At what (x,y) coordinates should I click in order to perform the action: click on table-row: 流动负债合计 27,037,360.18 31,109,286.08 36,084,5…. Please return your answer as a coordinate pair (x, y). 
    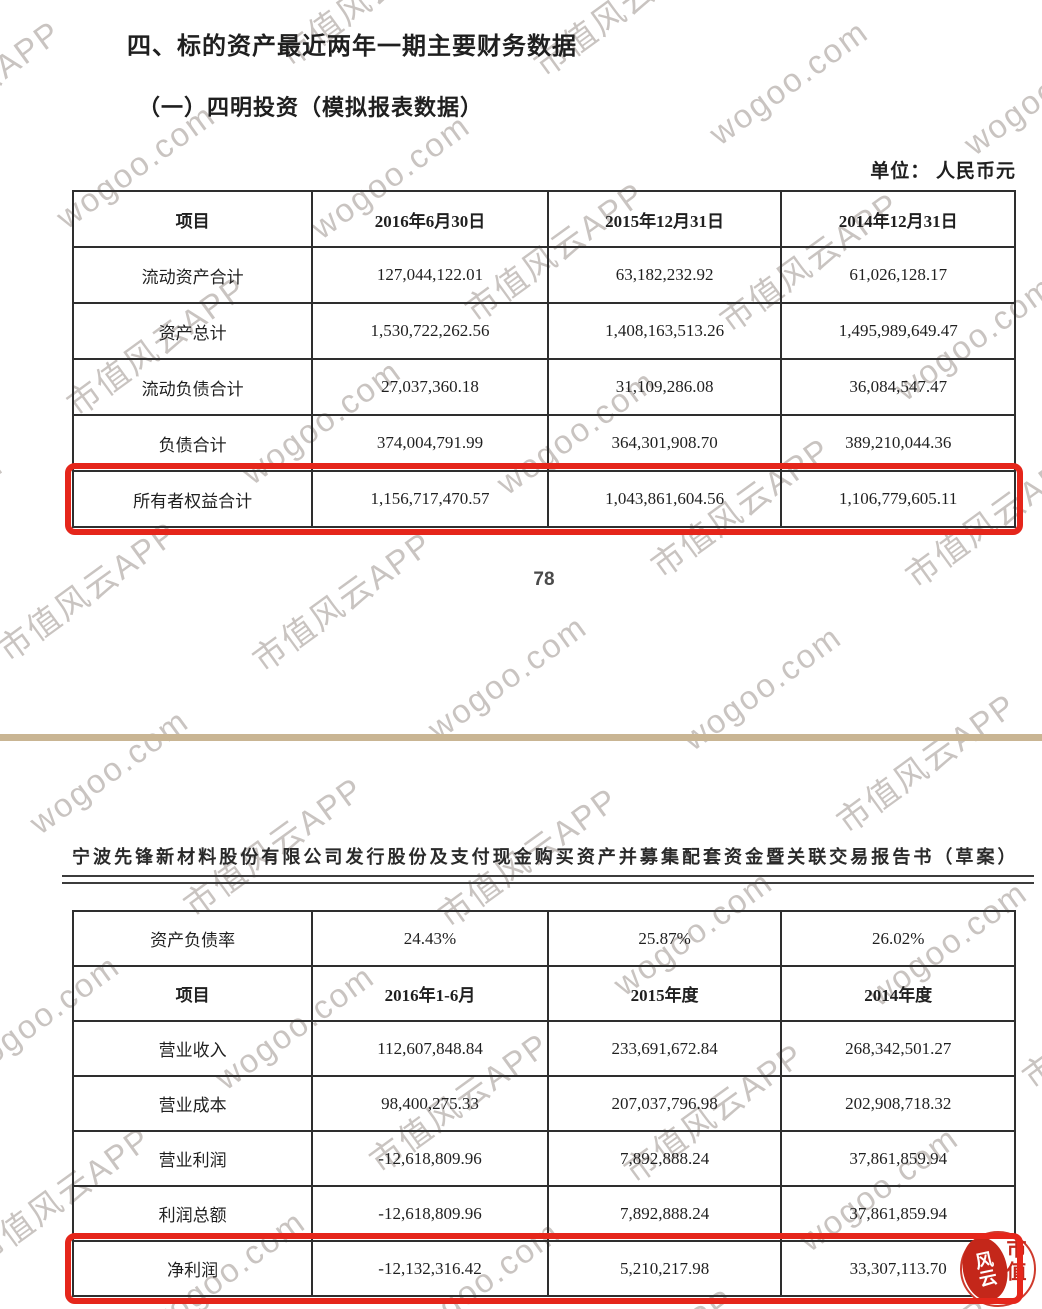
    Looking at the image, I should click on (543, 387).